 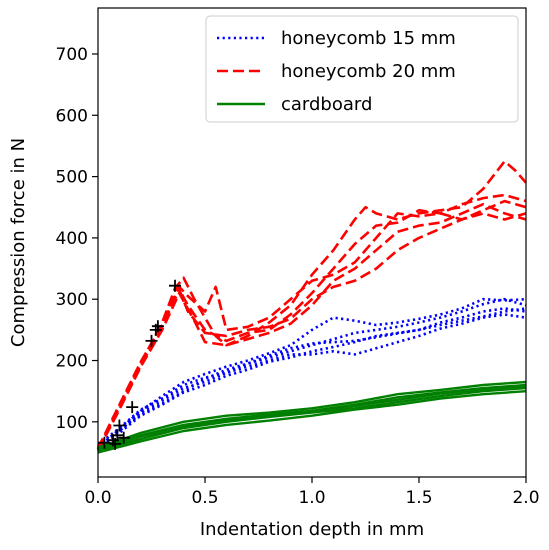 What do you see at coordinates (418, 498) in the screenshot?
I see `x-tick-label-3: 1.5` at bounding box center [418, 498].